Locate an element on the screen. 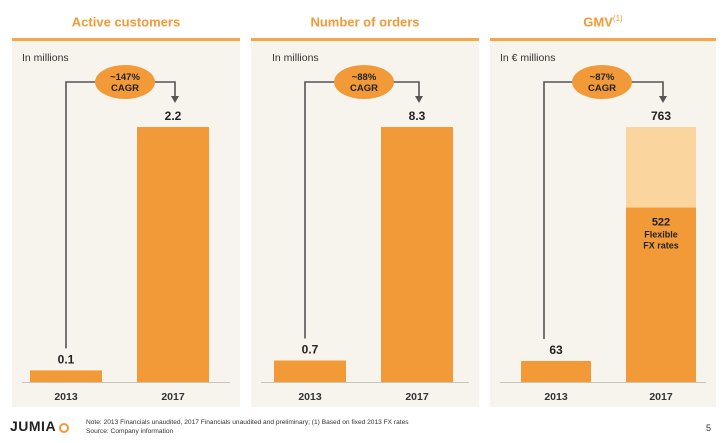 Image resolution: width=725 pixels, height=443 pixels. panel-title-active-customers: Active customers is located at coordinates (126, 22).